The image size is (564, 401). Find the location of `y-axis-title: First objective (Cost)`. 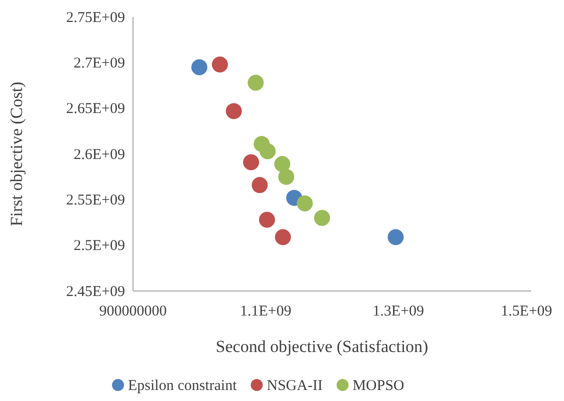

y-axis-title: First objective (Cost) is located at coordinates (16, 154).